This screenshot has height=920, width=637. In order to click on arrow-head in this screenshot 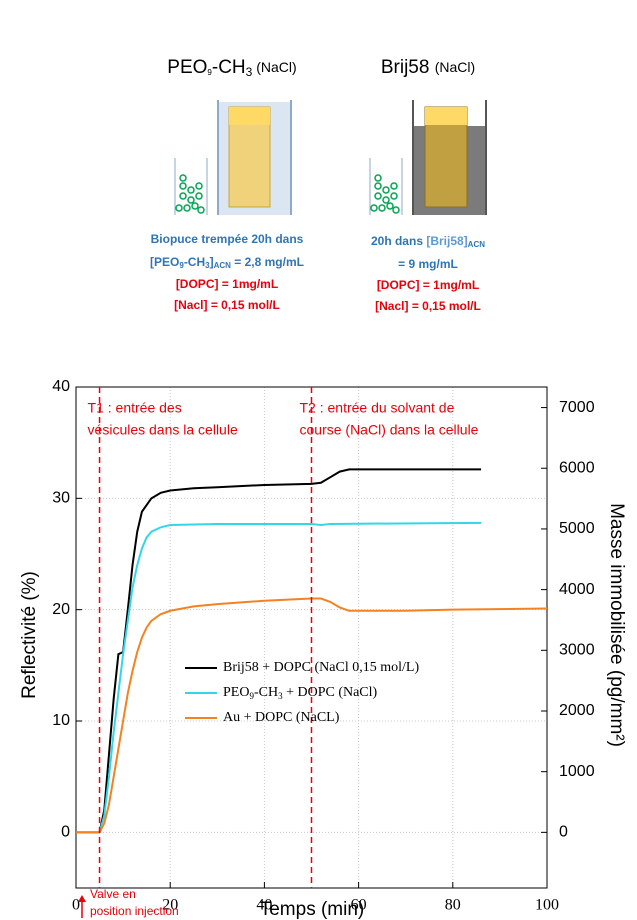, I will do `click(82, 898)`.